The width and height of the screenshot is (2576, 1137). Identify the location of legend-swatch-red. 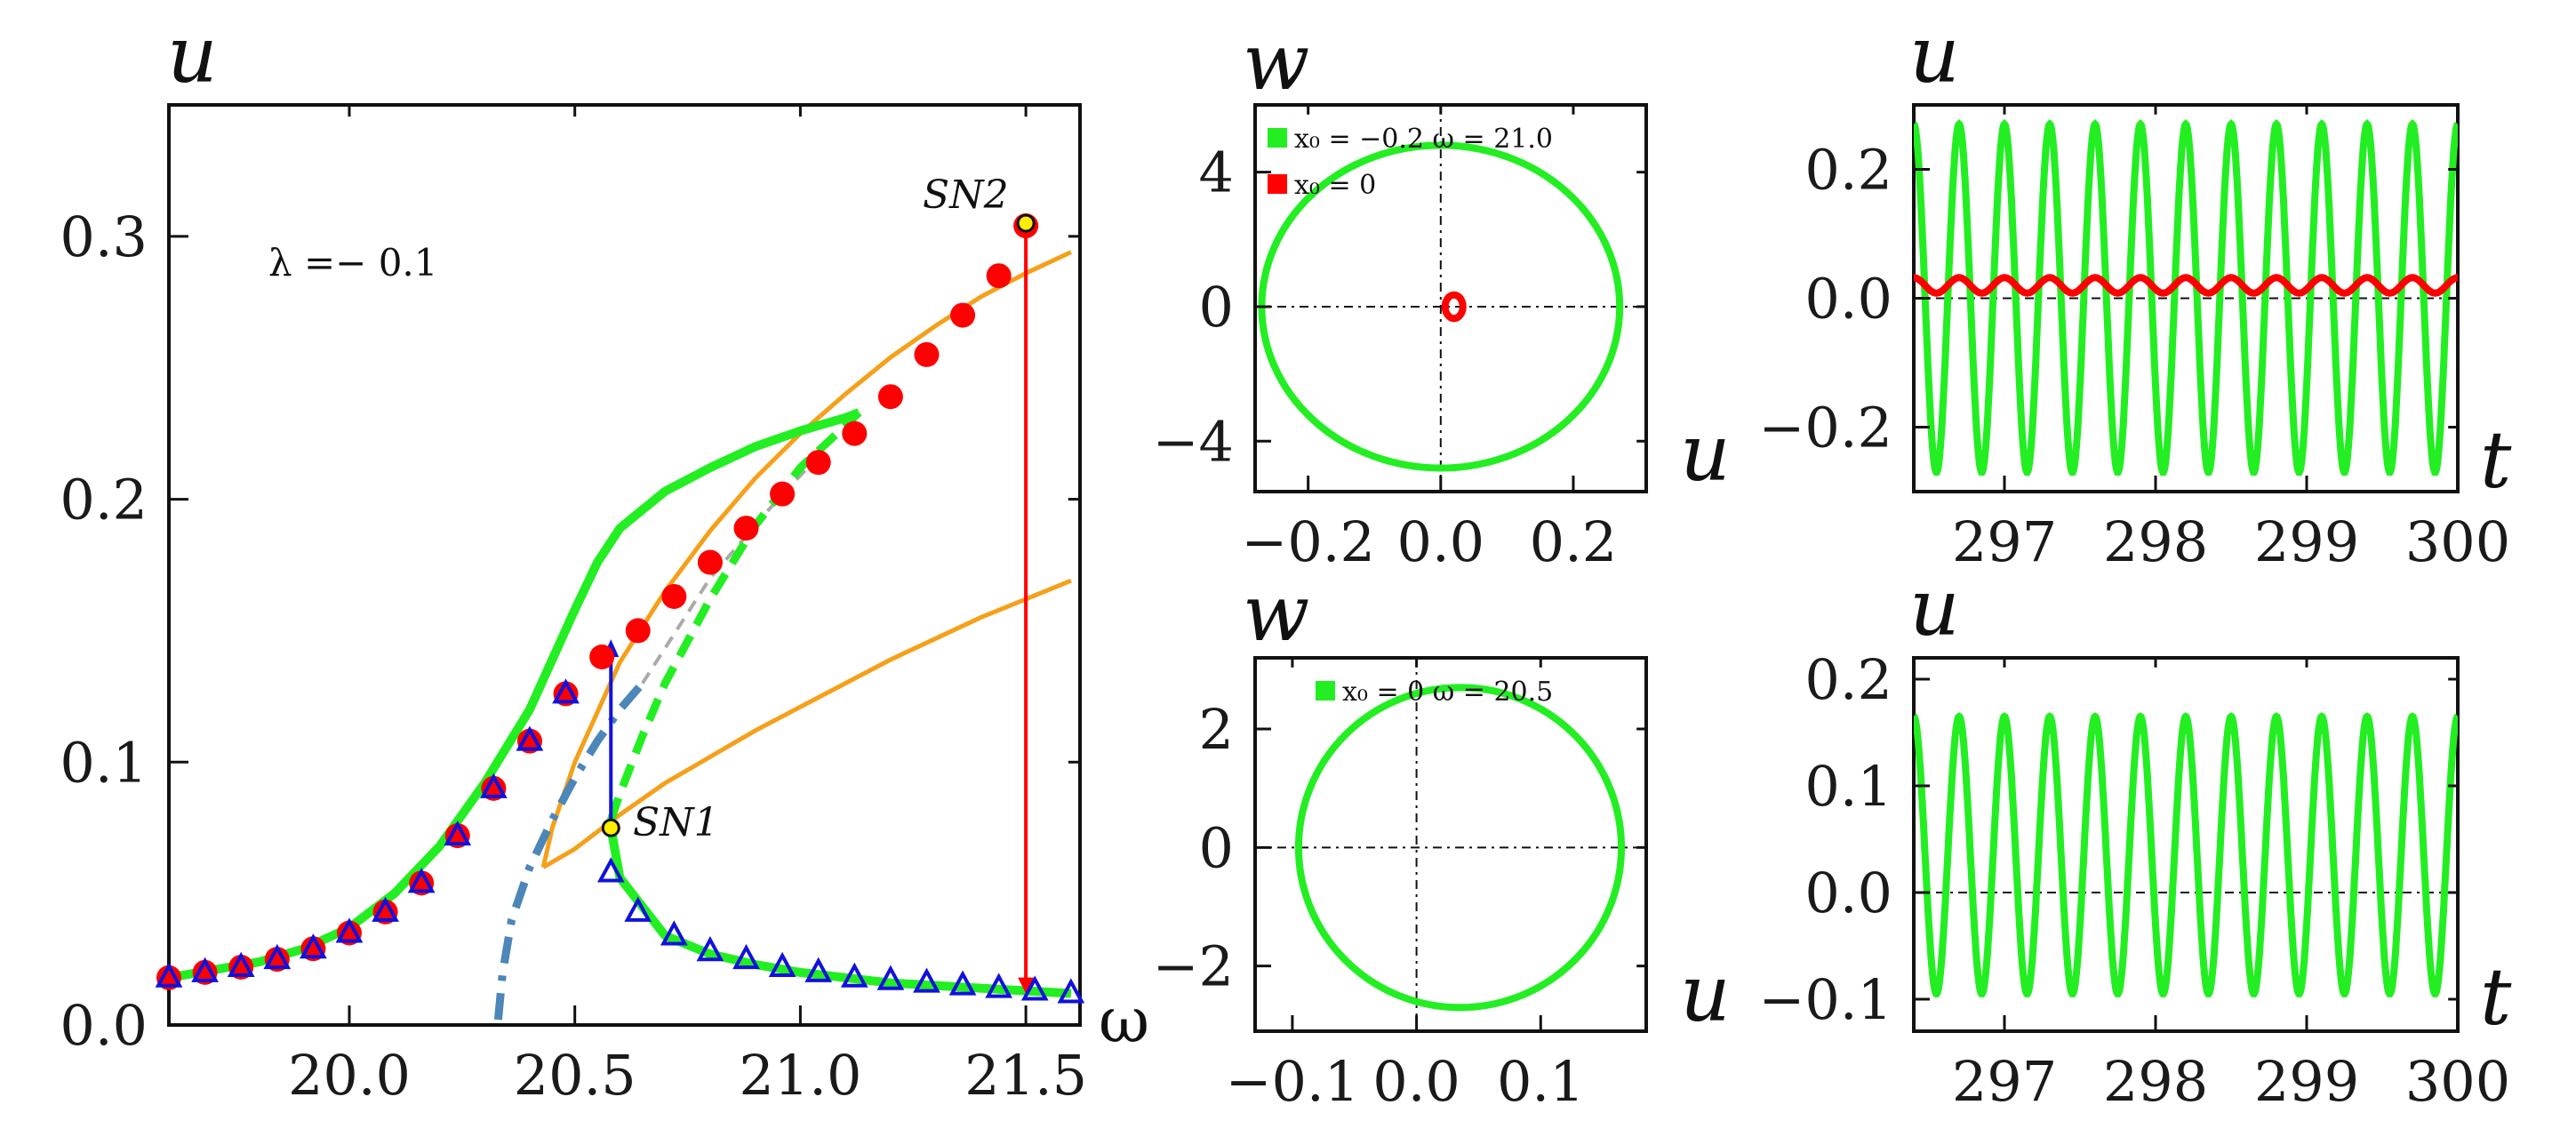
(1277, 184).